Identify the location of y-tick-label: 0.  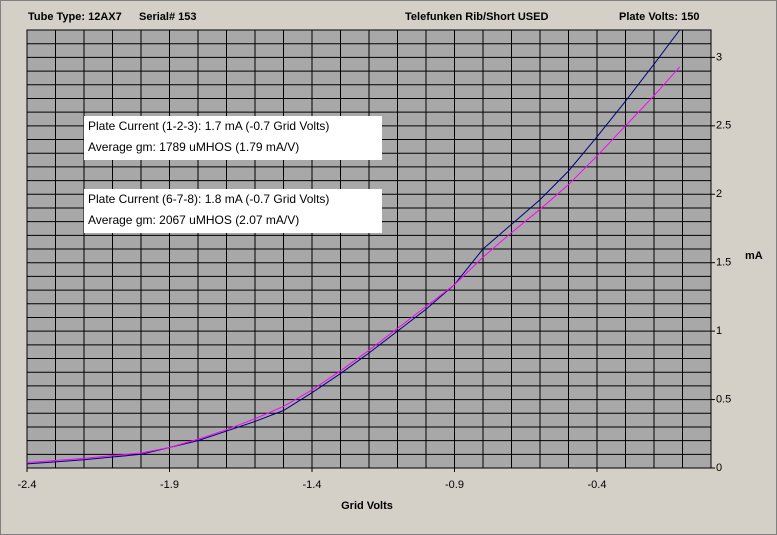
(719, 468).